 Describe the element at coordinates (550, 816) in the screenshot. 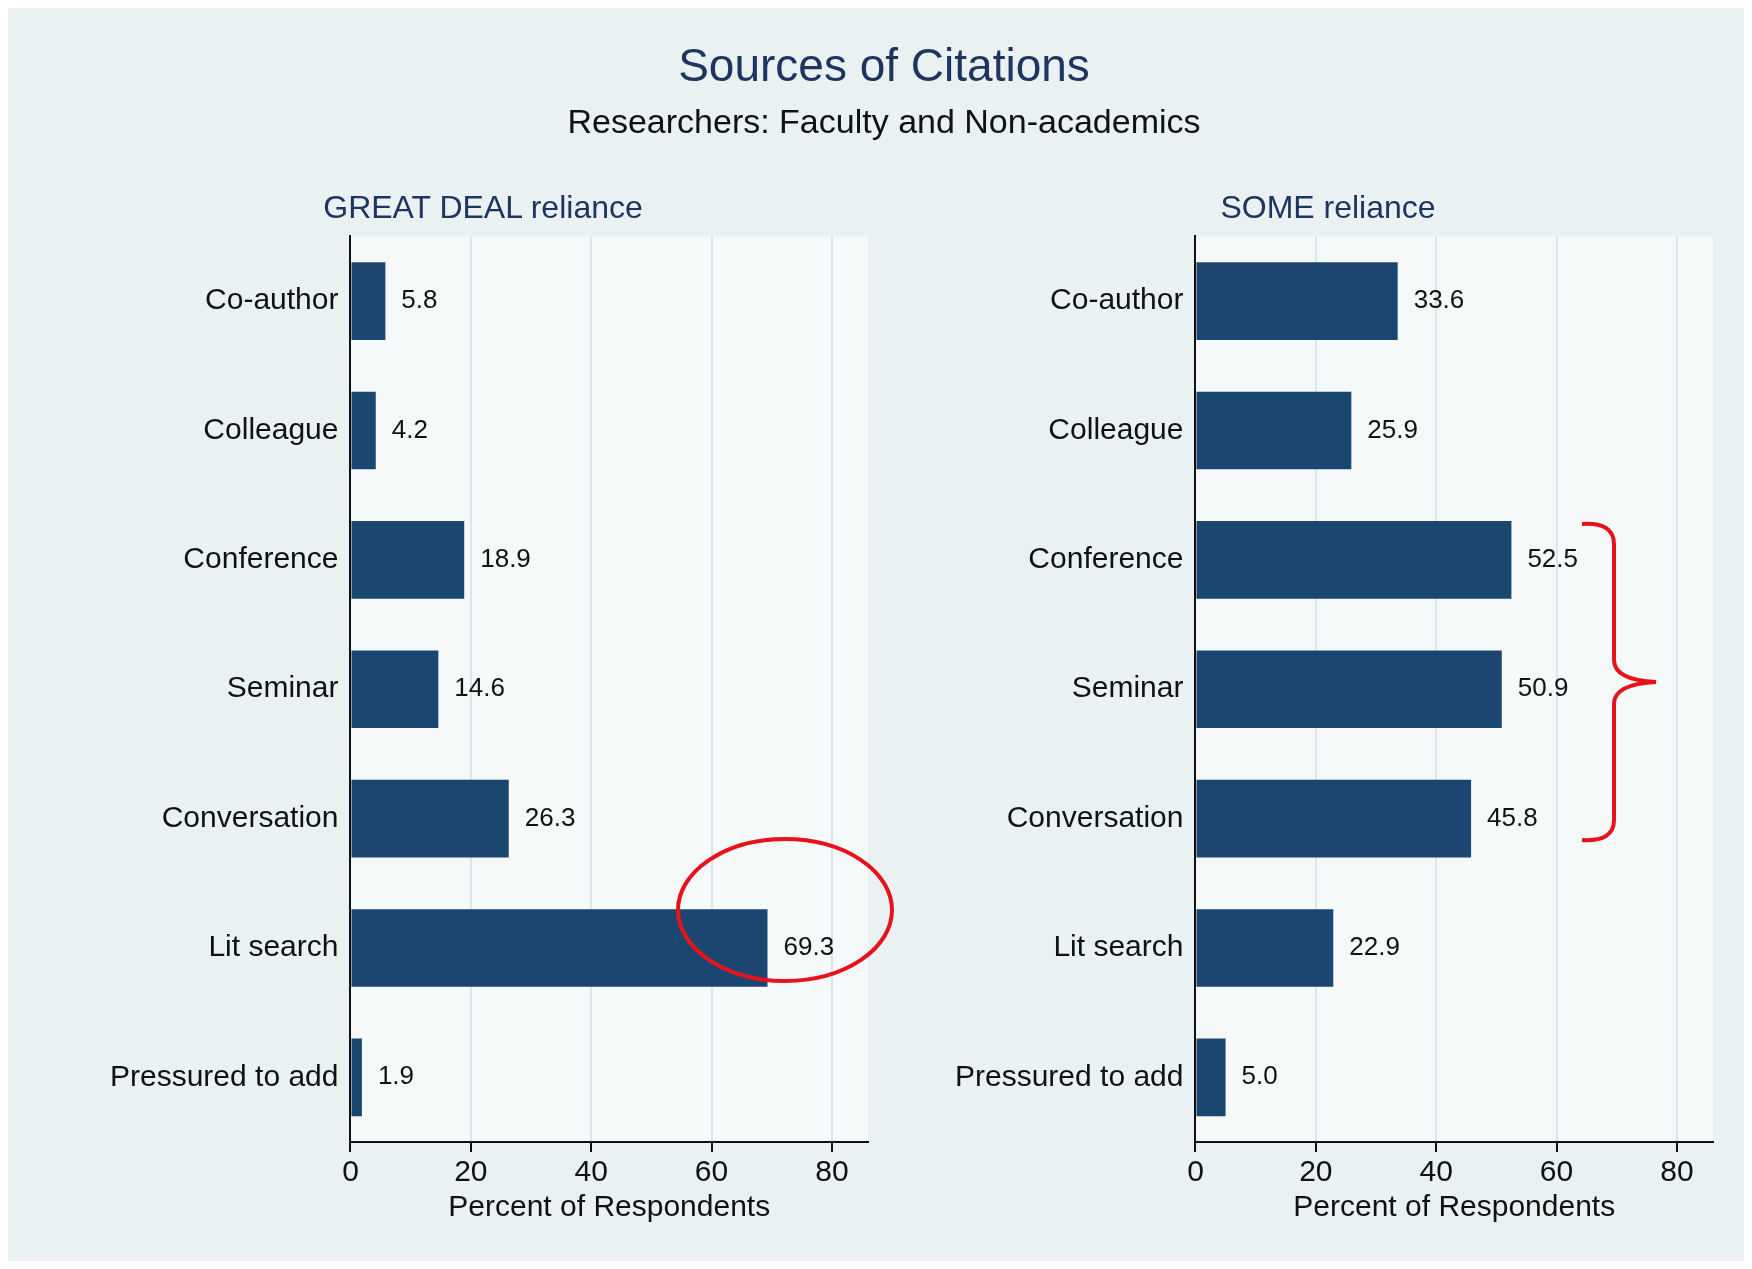

I see `data-label: 26.3` at that location.